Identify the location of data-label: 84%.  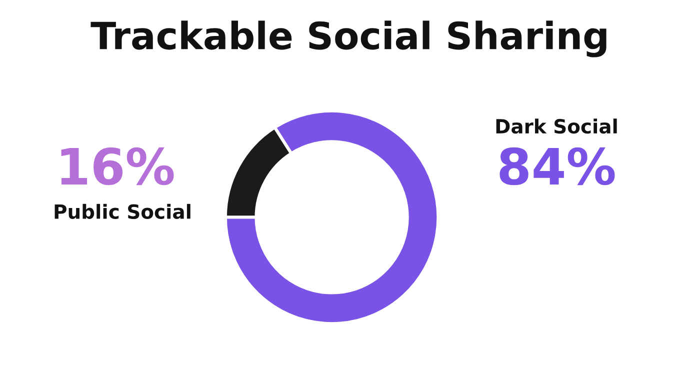
(557, 166).